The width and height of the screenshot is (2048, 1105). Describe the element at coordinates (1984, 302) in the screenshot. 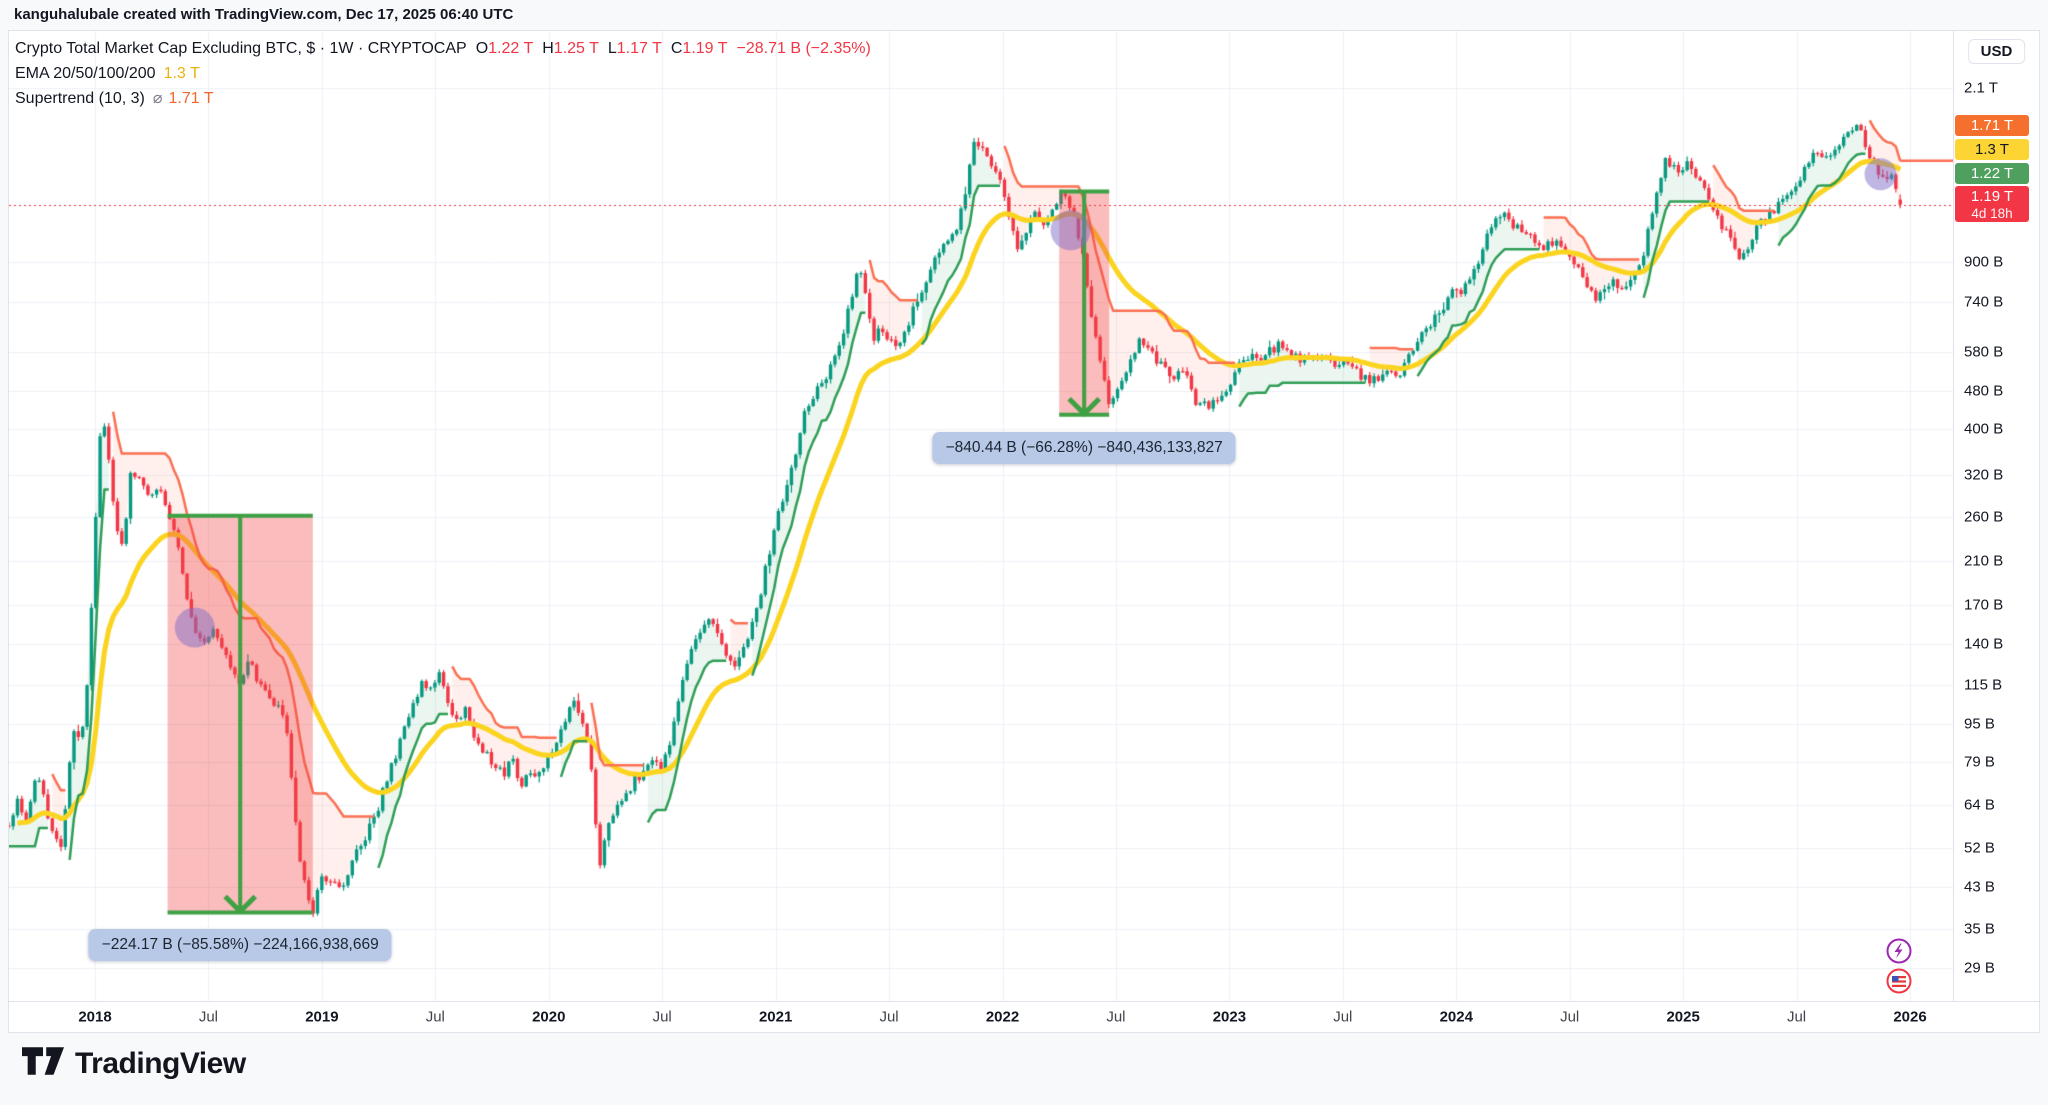

I see `price-tick-label: 740 B` at that location.